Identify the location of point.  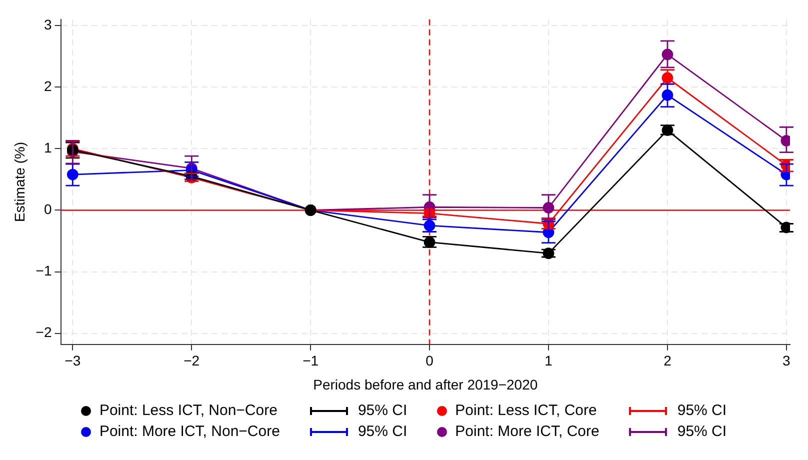
(548, 208).